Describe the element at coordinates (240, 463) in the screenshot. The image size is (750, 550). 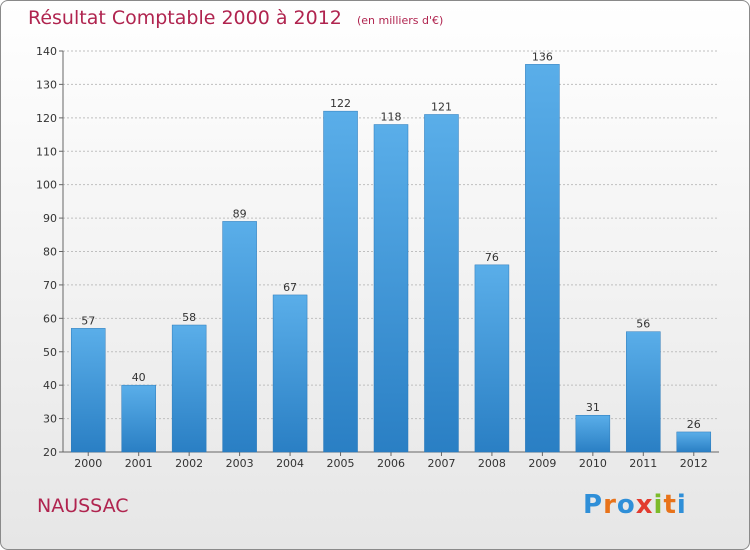
I see `x-tick-label-2003: 2003` at that location.